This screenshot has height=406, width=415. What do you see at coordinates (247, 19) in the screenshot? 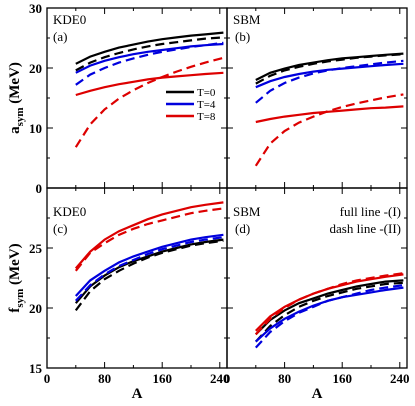
I see `panel-b-model: SBM` at bounding box center [247, 19].